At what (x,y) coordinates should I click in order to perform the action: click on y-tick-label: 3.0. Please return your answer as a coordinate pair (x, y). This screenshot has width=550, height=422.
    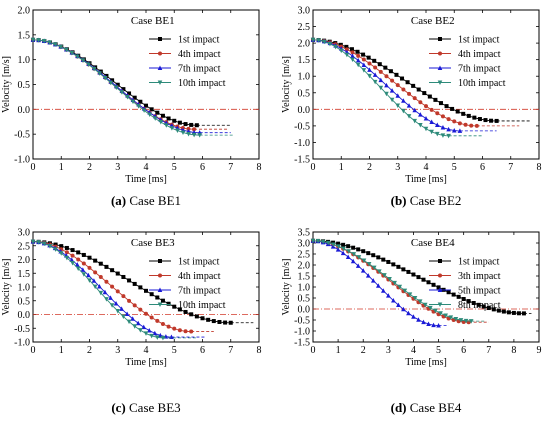
    Looking at the image, I should click on (24, 233).